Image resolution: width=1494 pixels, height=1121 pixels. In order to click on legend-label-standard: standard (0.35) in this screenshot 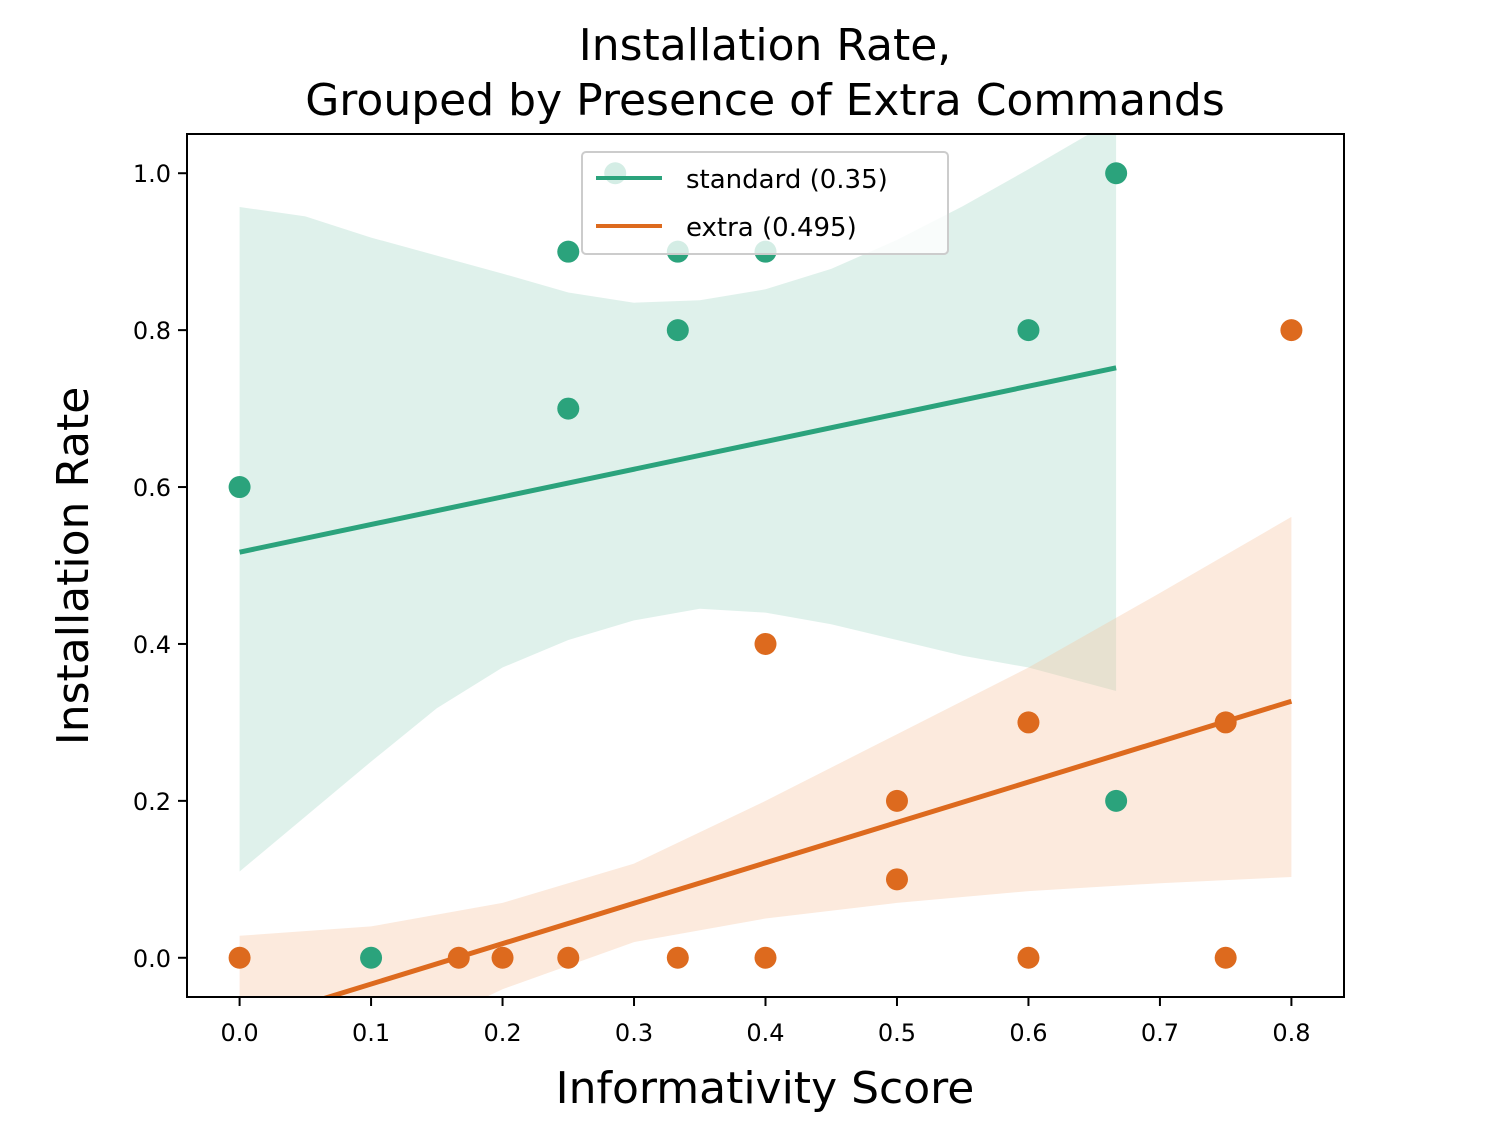, I will do `click(787, 180)`.